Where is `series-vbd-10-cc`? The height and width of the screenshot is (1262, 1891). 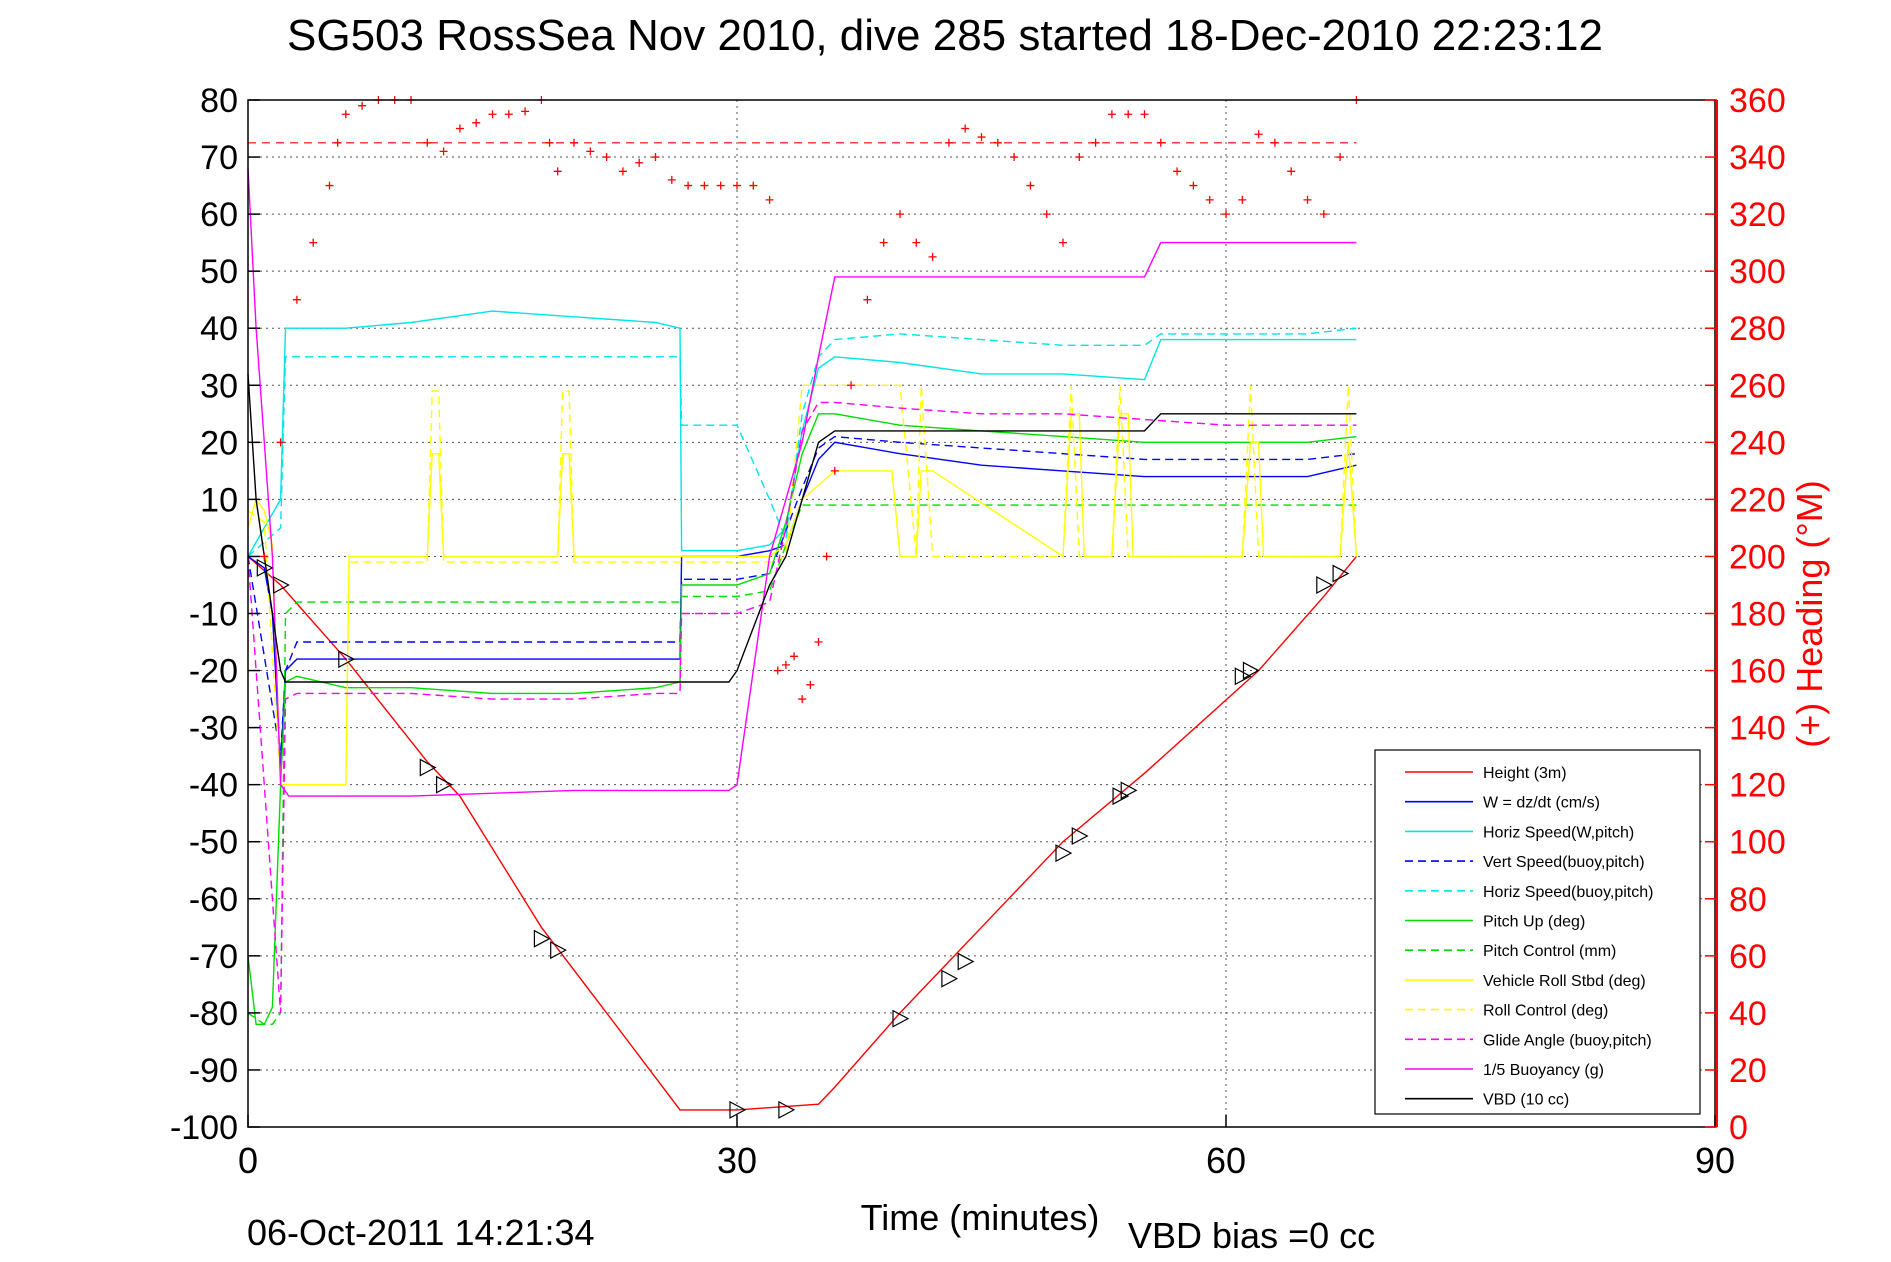
series-vbd-10-cc is located at coordinates (802, 528).